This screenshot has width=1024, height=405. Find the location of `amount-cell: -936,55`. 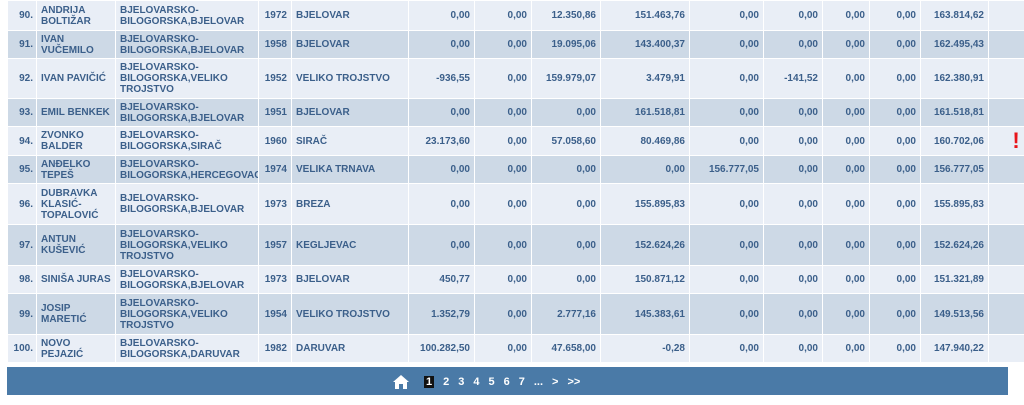

amount-cell: -936,55 is located at coordinates (441, 78).